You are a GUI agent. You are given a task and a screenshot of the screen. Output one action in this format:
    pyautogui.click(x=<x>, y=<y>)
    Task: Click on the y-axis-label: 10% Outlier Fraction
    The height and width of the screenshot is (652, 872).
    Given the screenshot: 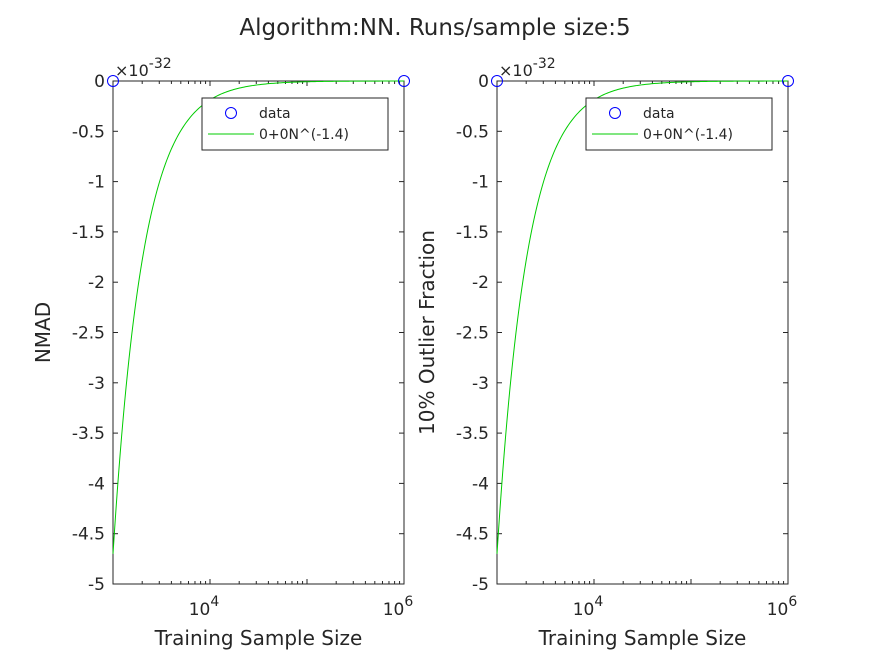 What is the action you would take?
    pyautogui.click(x=427, y=332)
    